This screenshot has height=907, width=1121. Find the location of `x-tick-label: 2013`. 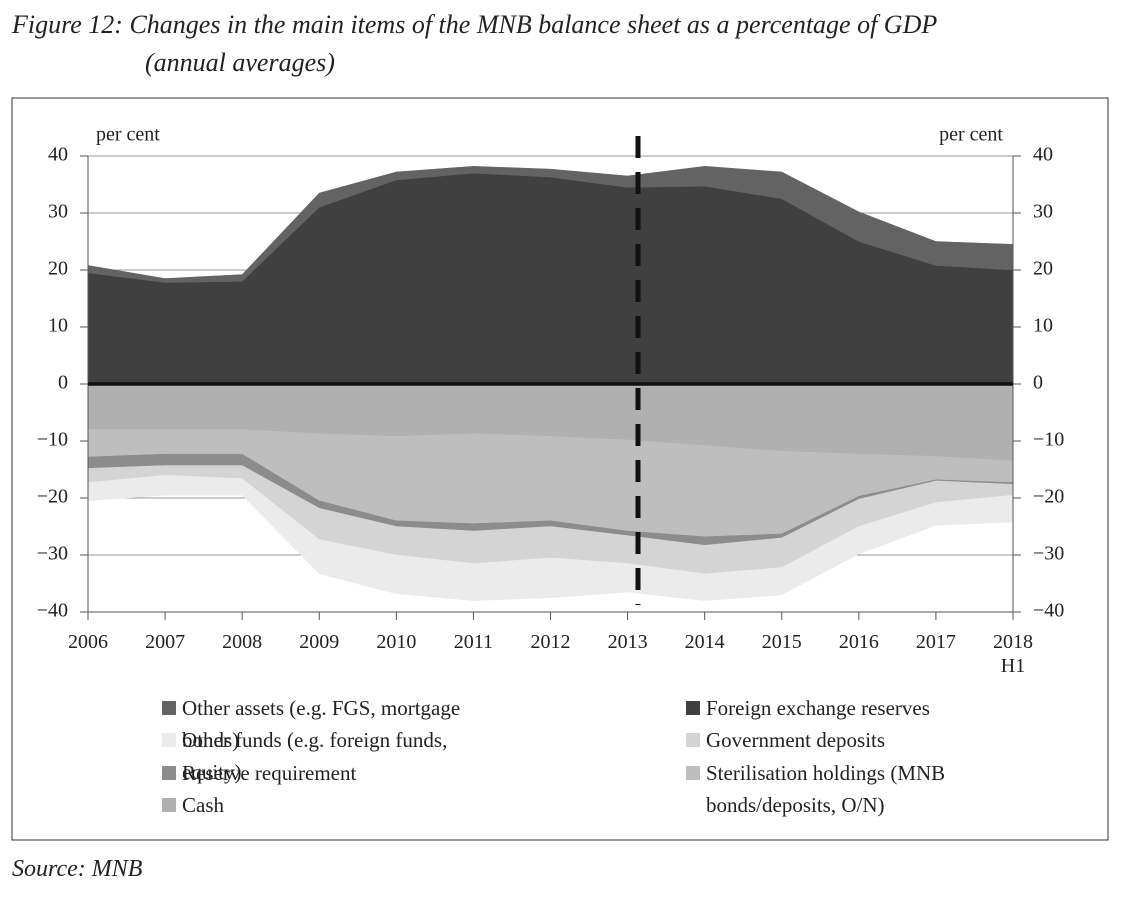

x-tick-label: 2013 is located at coordinates (627, 642).